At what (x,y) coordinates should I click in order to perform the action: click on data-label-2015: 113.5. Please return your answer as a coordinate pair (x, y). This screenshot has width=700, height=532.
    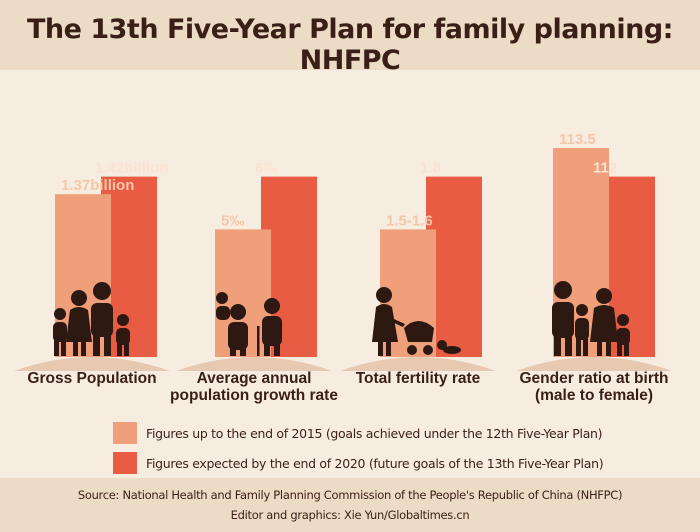
    Looking at the image, I should click on (577, 139).